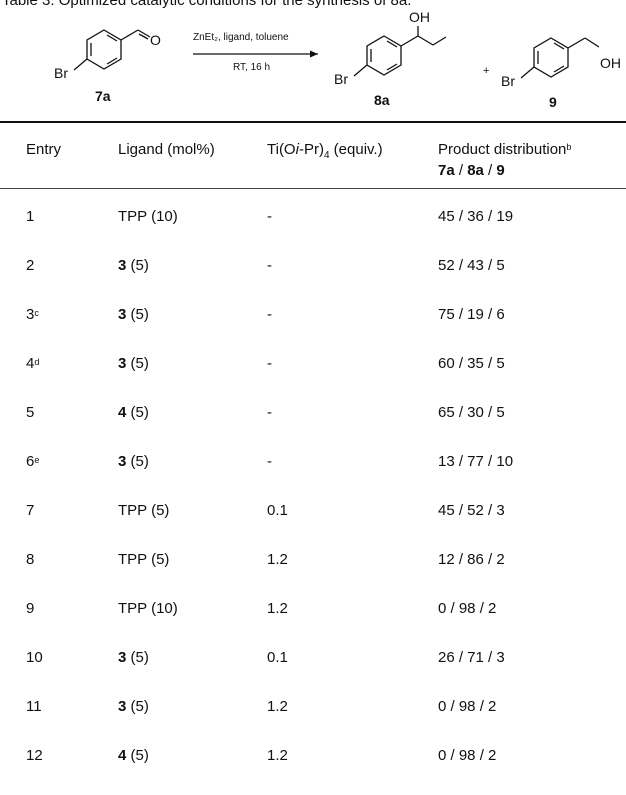  Describe the element at coordinates (505, 160) in the screenshot. I see `header-product-distribution: Product distributionb 7a / 8a / 9` at that location.